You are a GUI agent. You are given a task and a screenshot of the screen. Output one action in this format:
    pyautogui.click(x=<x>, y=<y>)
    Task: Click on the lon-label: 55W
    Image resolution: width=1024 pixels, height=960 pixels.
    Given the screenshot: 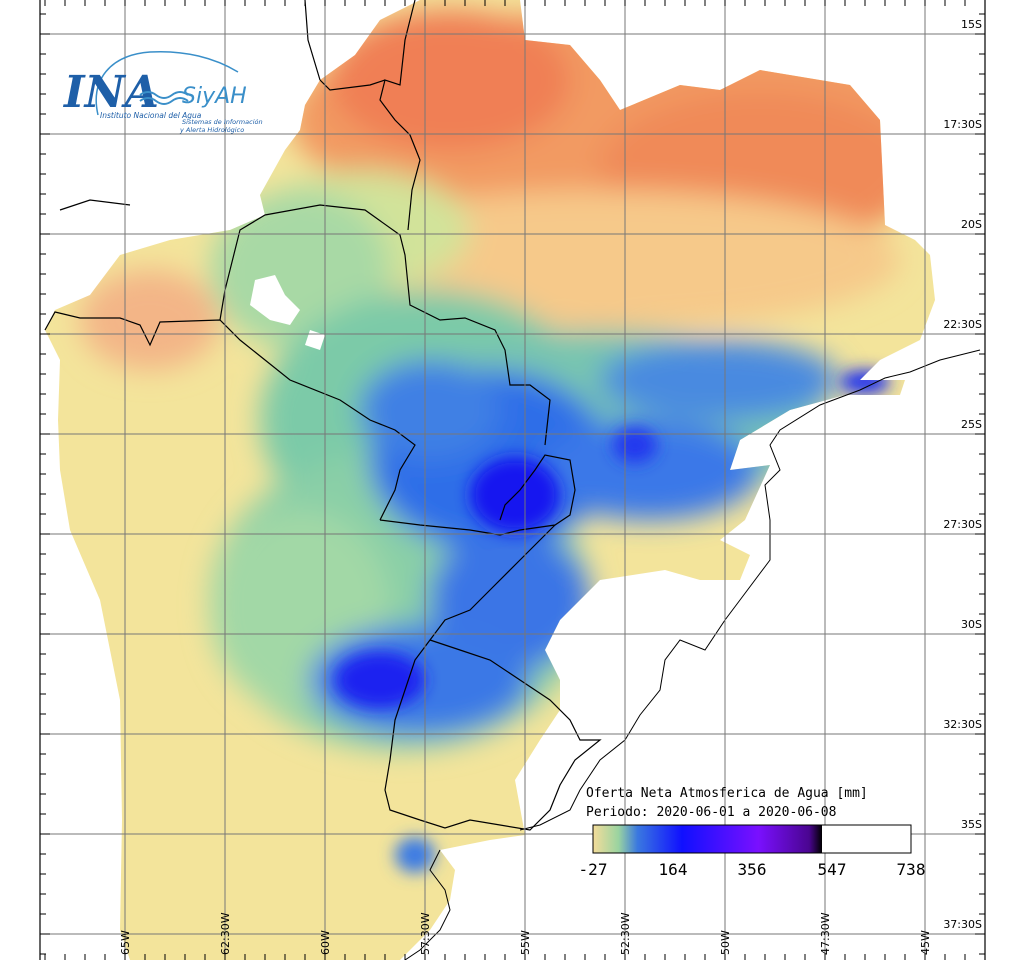 What is the action you would take?
    pyautogui.click(x=525, y=942)
    